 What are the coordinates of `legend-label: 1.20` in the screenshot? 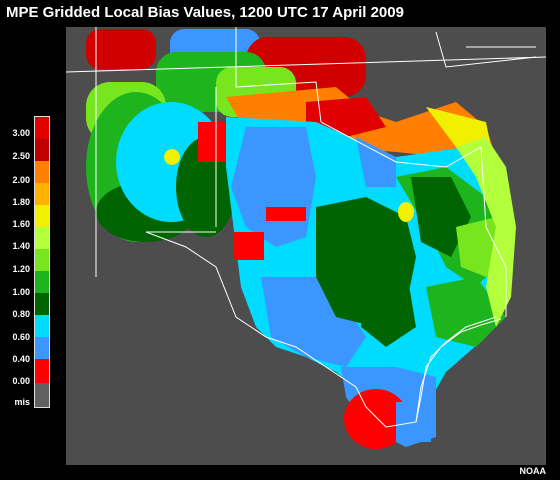 It's located at (21, 269).